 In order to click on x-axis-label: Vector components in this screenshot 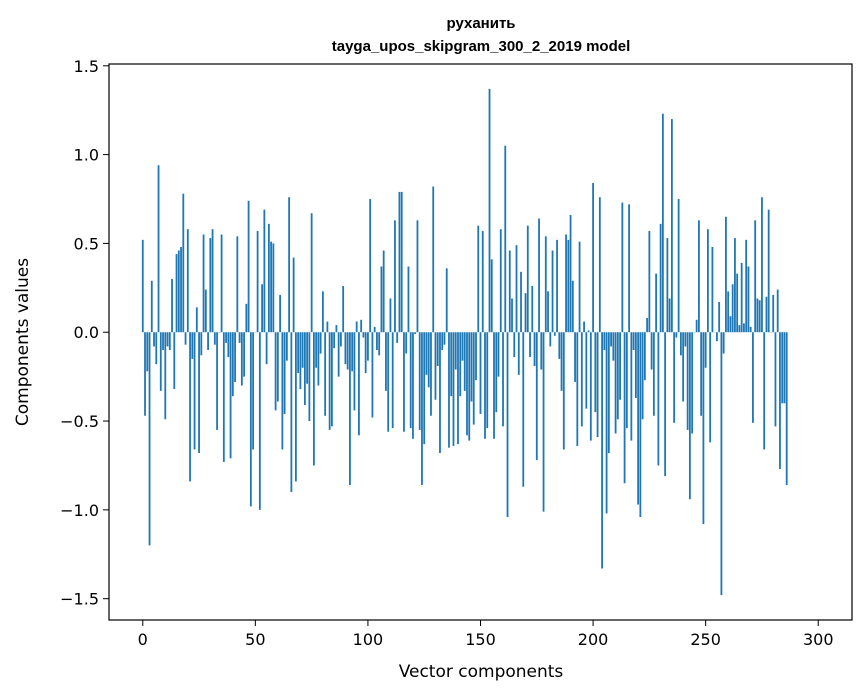, I will do `click(481, 672)`.